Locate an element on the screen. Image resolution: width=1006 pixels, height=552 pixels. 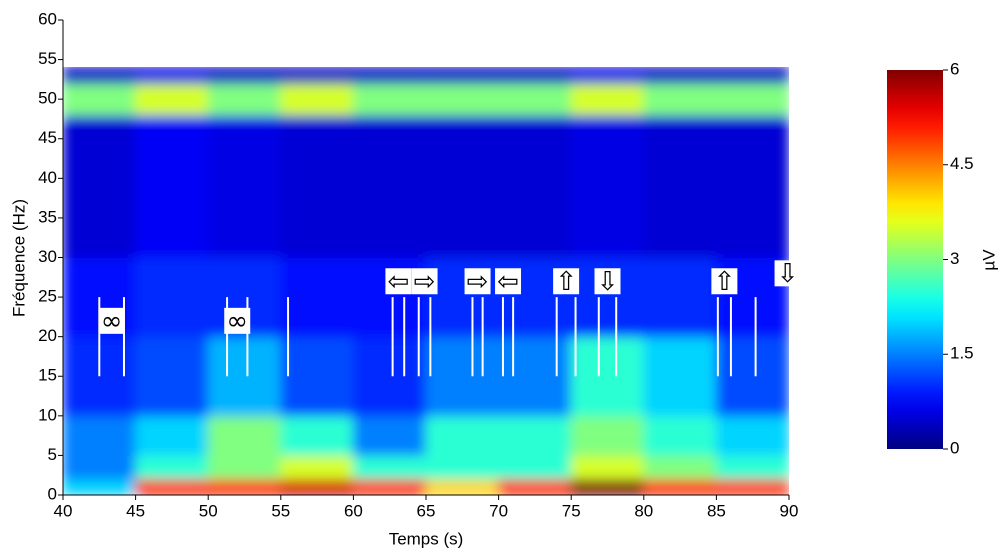
y-tick-label: 60 is located at coordinates (47, 18).